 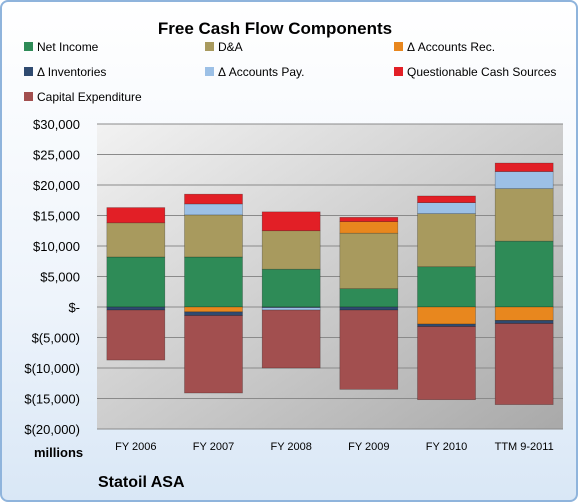 I want to click on bar-questionable-cash-sources-fy-2010, so click(x=446, y=199).